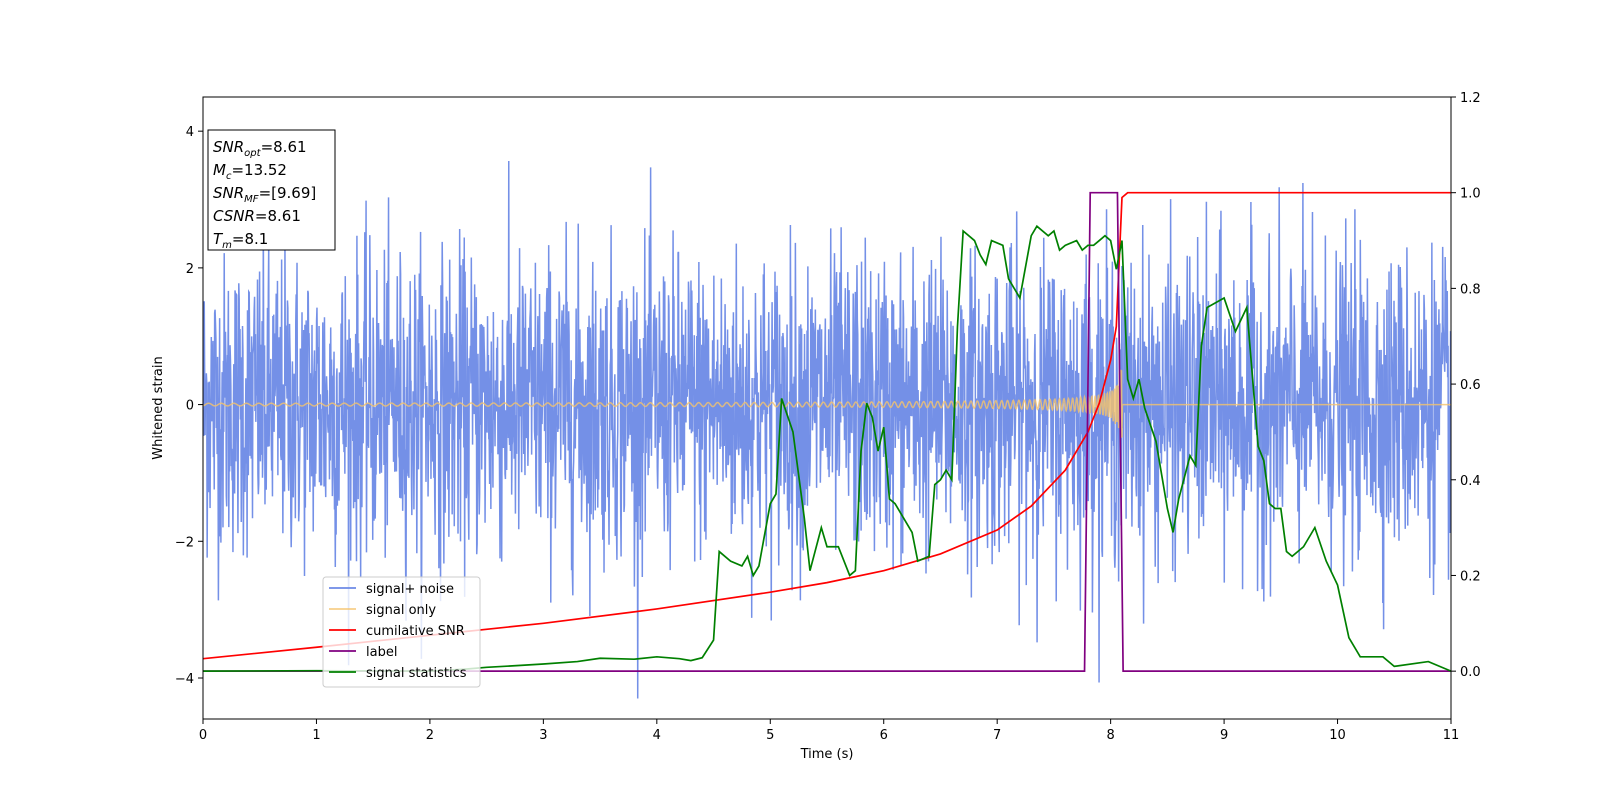 This screenshot has height=800, width=1600. What do you see at coordinates (827, 403) in the screenshot?
I see `series-signal-only` at bounding box center [827, 403].